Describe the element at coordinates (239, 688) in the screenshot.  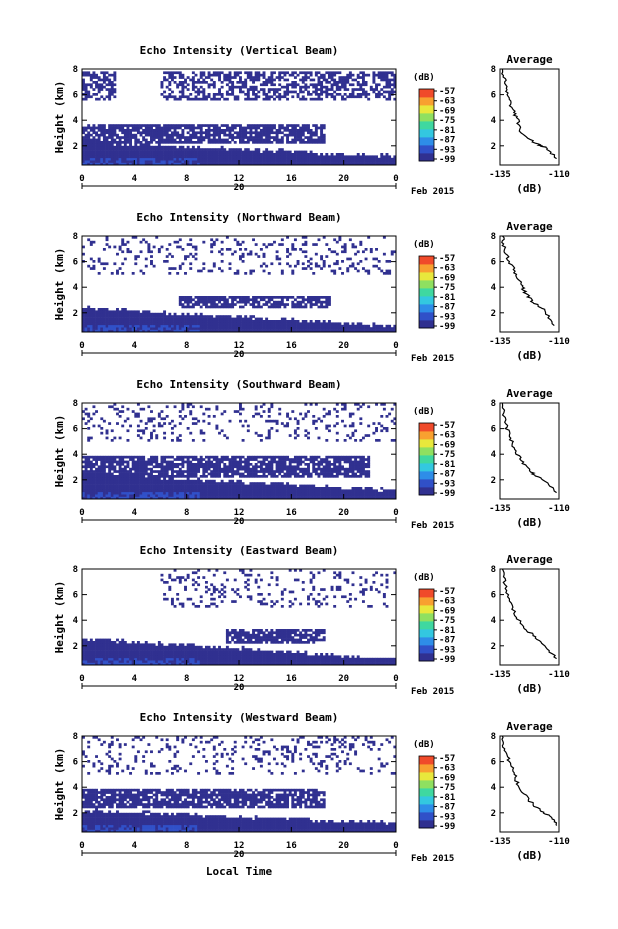
I see `day-label: 20` at that location.